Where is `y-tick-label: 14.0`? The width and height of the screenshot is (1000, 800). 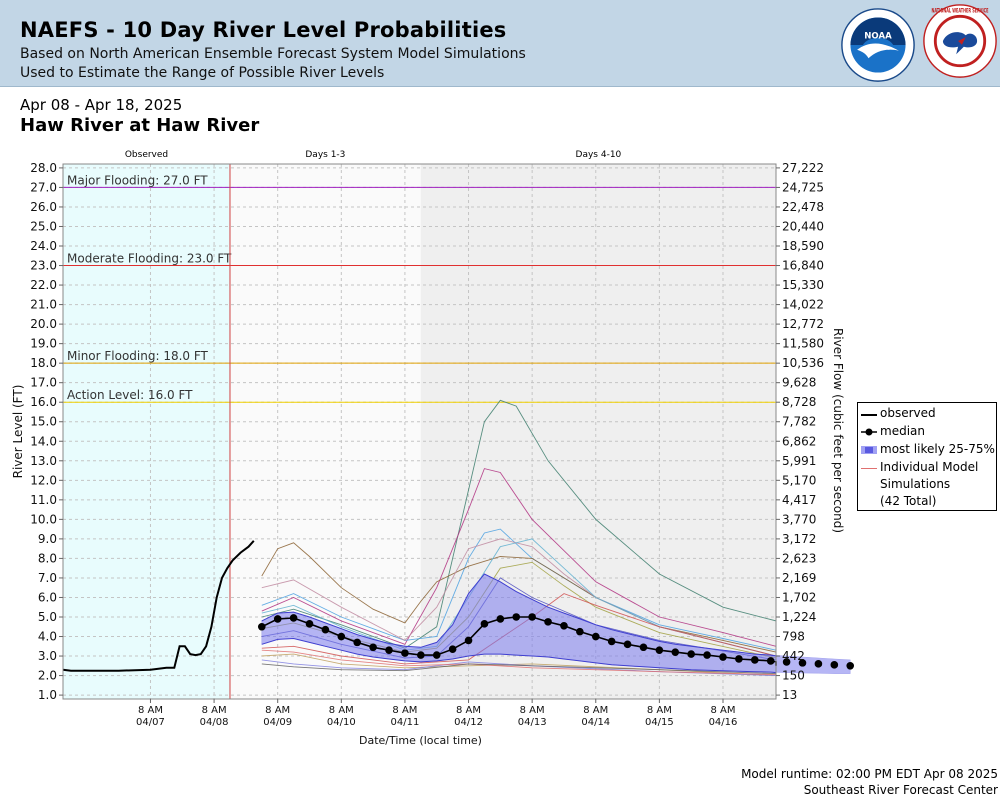 y-tick-label: 14.0 is located at coordinates (43, 441).